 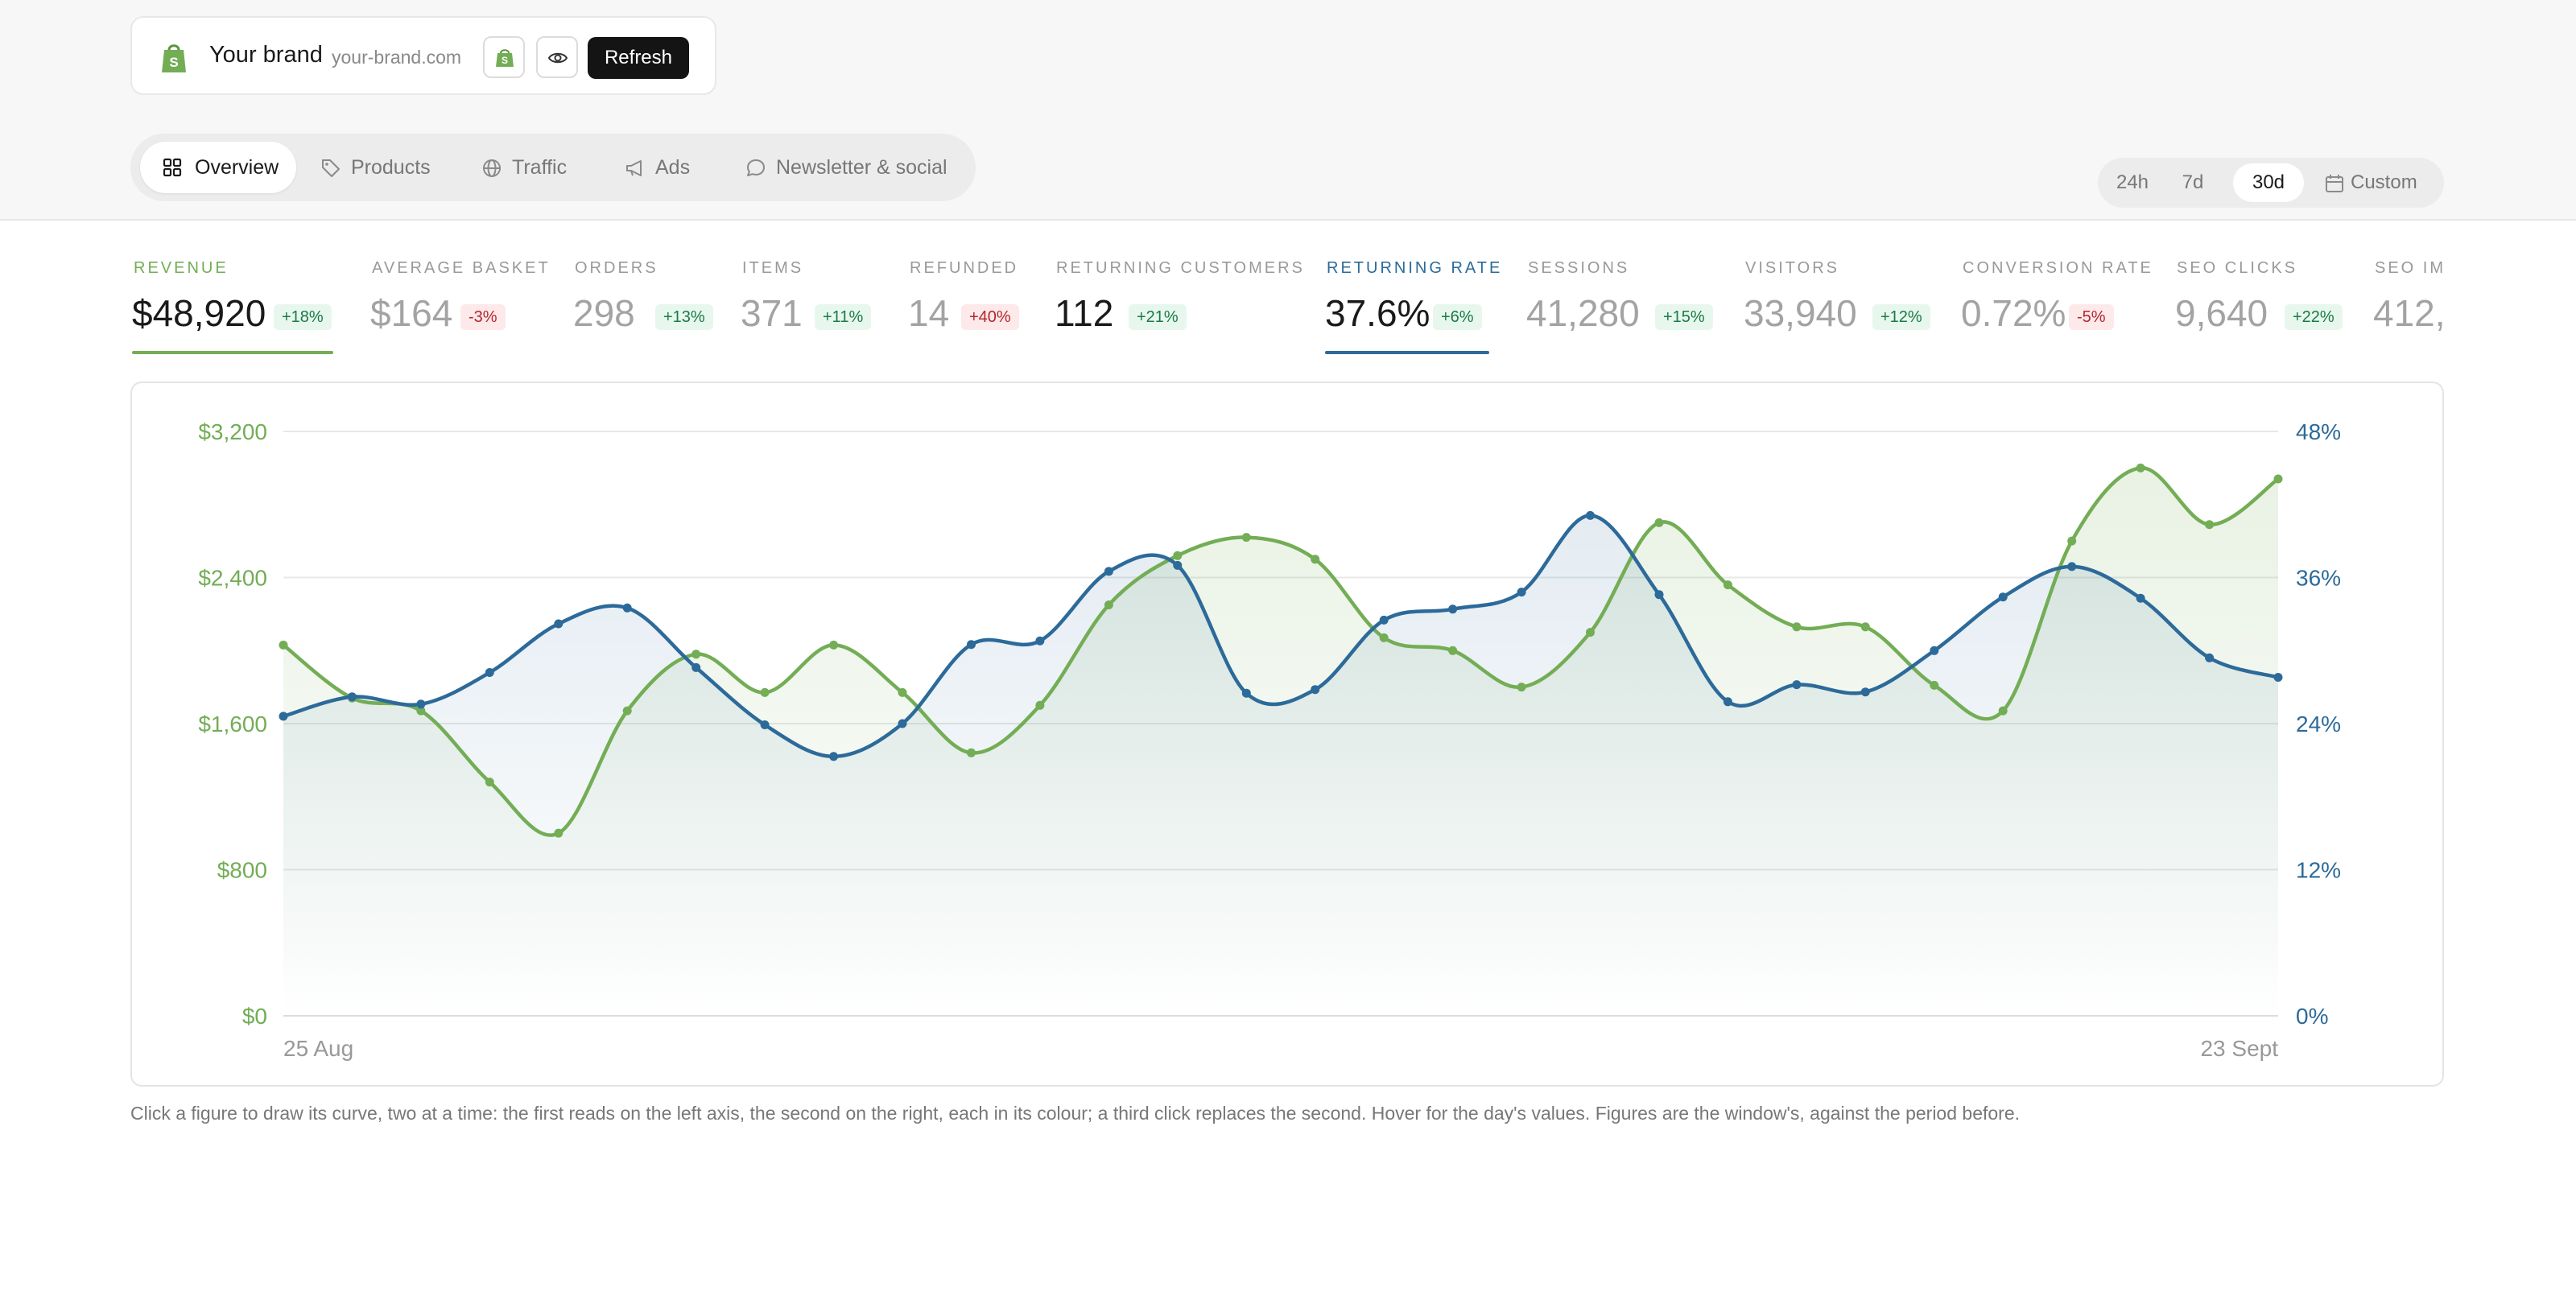 I want to click on preview-button, so click(x=557, y=57).